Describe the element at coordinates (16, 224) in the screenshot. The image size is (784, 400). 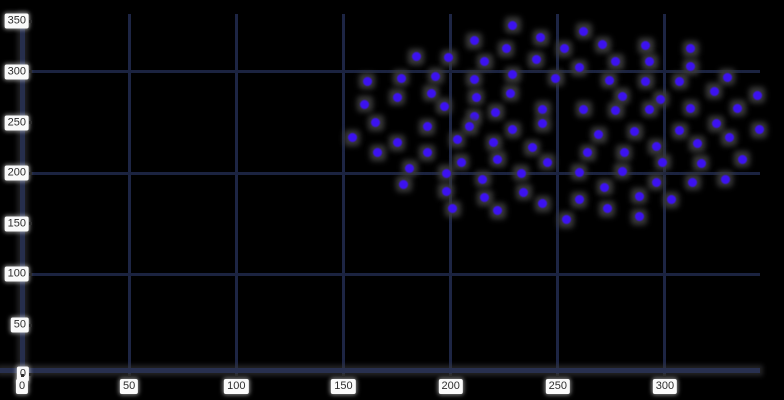
I see `y-tick-label: 150` at that location.